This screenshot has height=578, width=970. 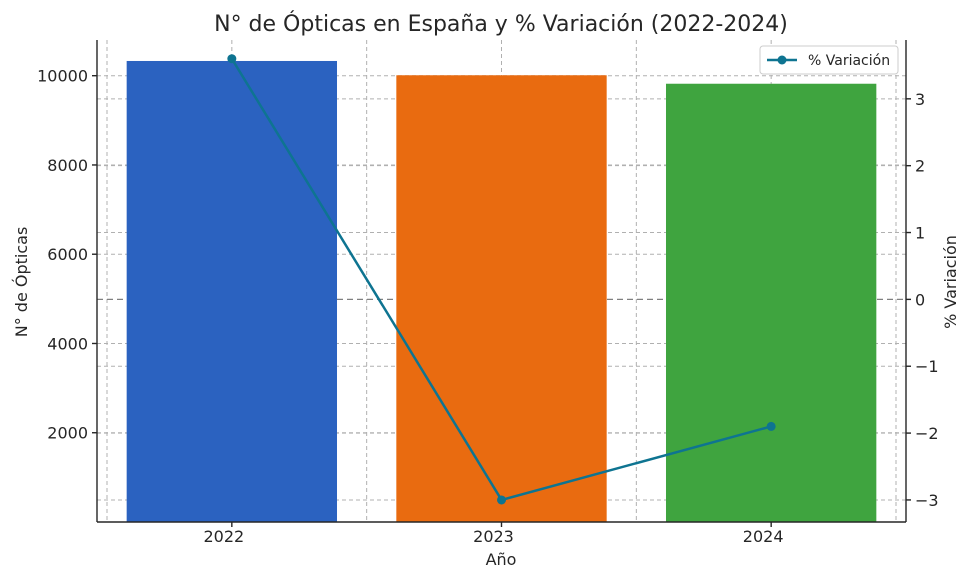 What do you see at coordinates (950, 282) in the screenshot?
I see `y2-axis-label: % Variación` at bounding box center [950, 282].